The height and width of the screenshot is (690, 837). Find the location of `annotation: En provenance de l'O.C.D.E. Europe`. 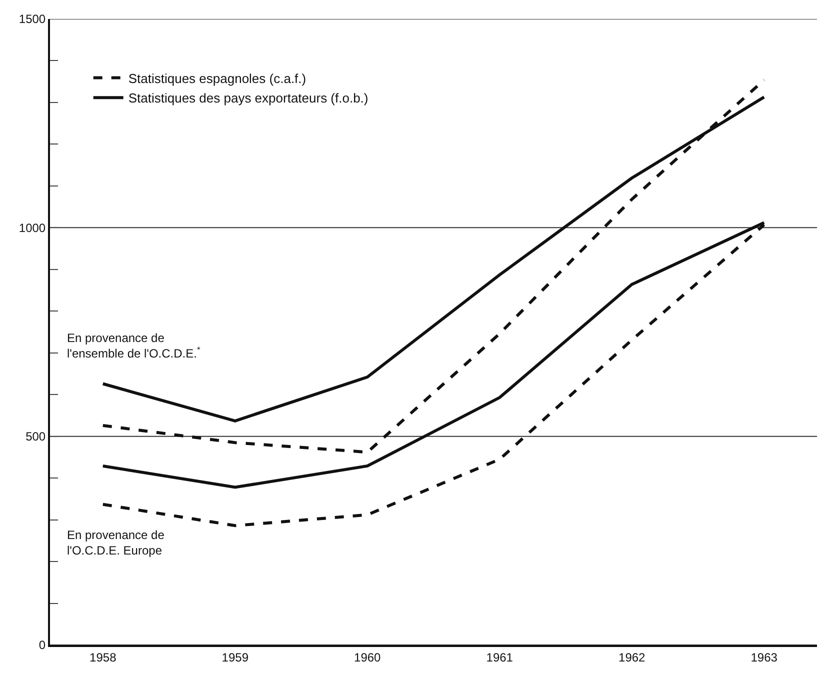

annotation: En provenance de l'O.C.D.E. Europe is located at coordinates (116, 543).